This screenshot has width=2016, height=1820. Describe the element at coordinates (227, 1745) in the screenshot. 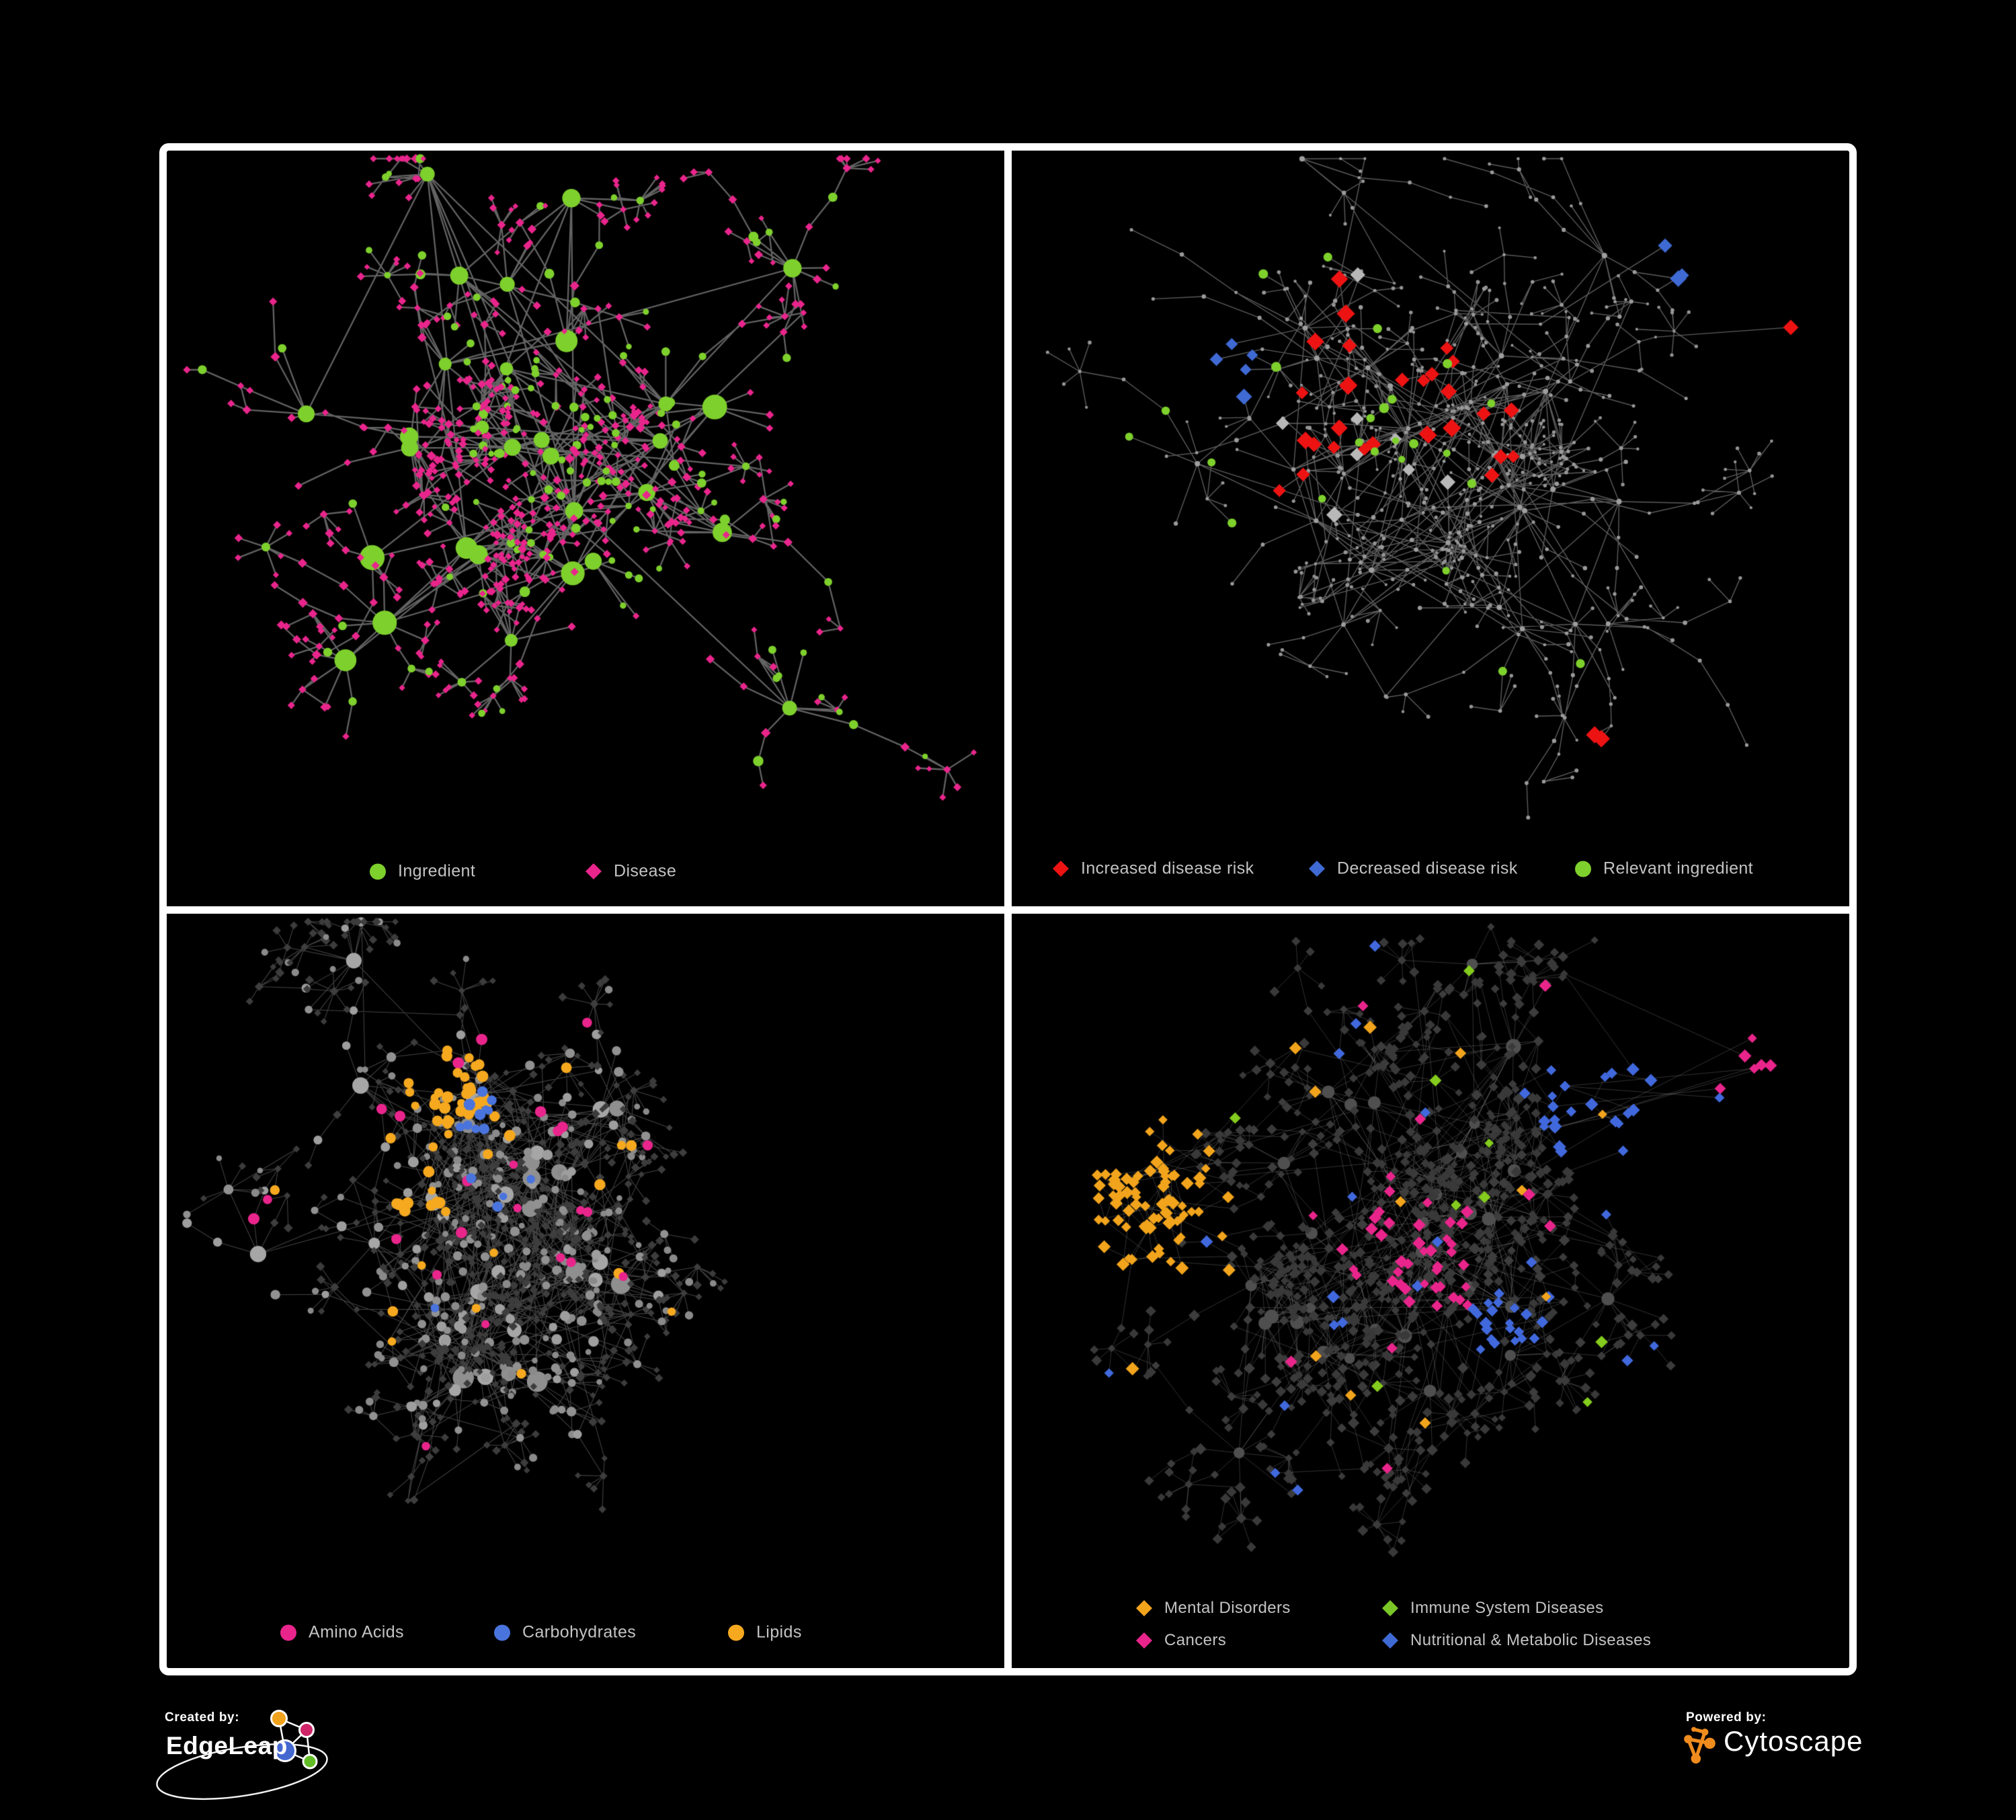

I see `edgeleap-brand-text: EdgeLeap` at that location.